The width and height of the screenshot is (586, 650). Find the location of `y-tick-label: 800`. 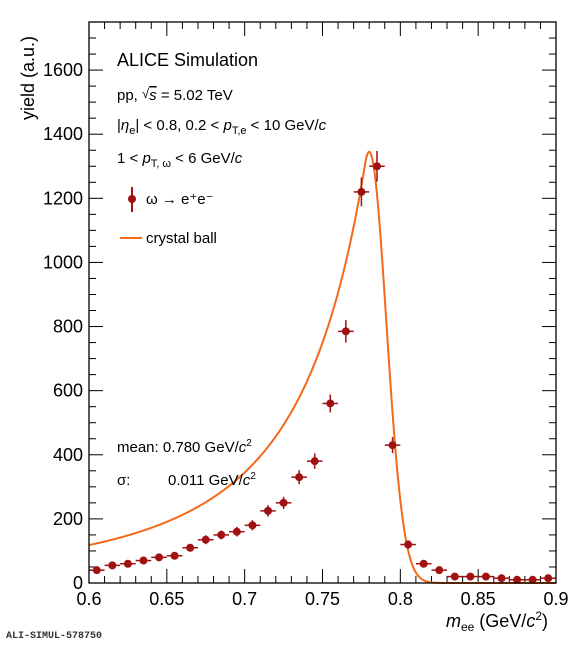

y-tick-label: 800 is located at coordinates (68, 327).